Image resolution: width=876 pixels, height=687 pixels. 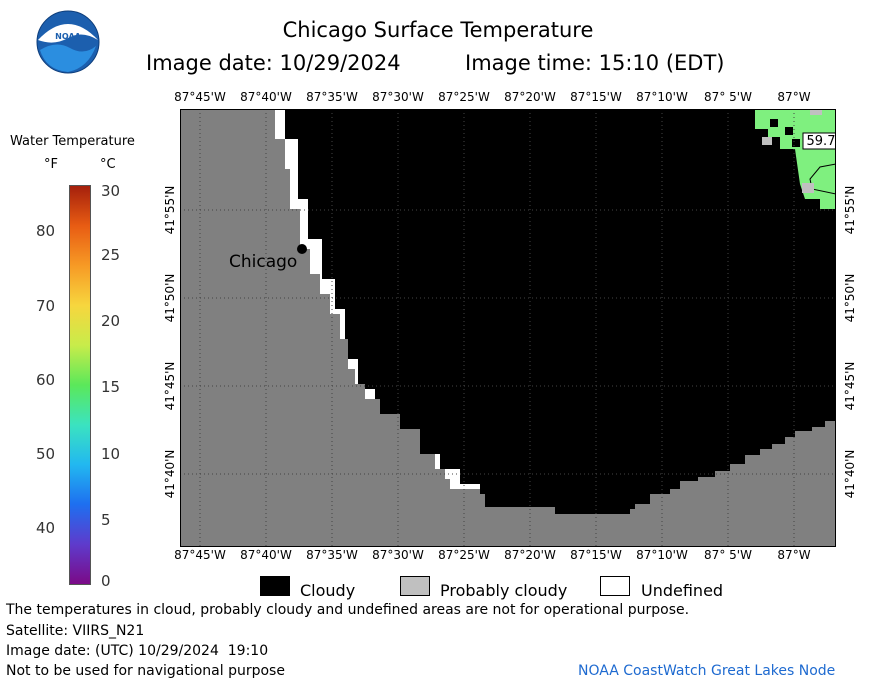 What do you see at coordinates (273, 63) in the screenshot?
I see `image-date: Image date: 10/29/2024` at bounding box center [273, 63].